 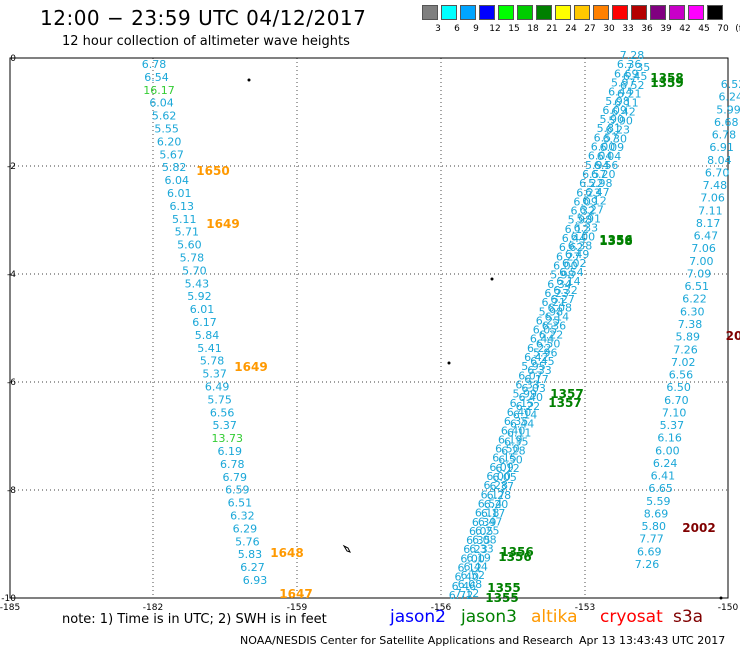 I want to click on scale-label: (ft), so click(x=737, y=29).